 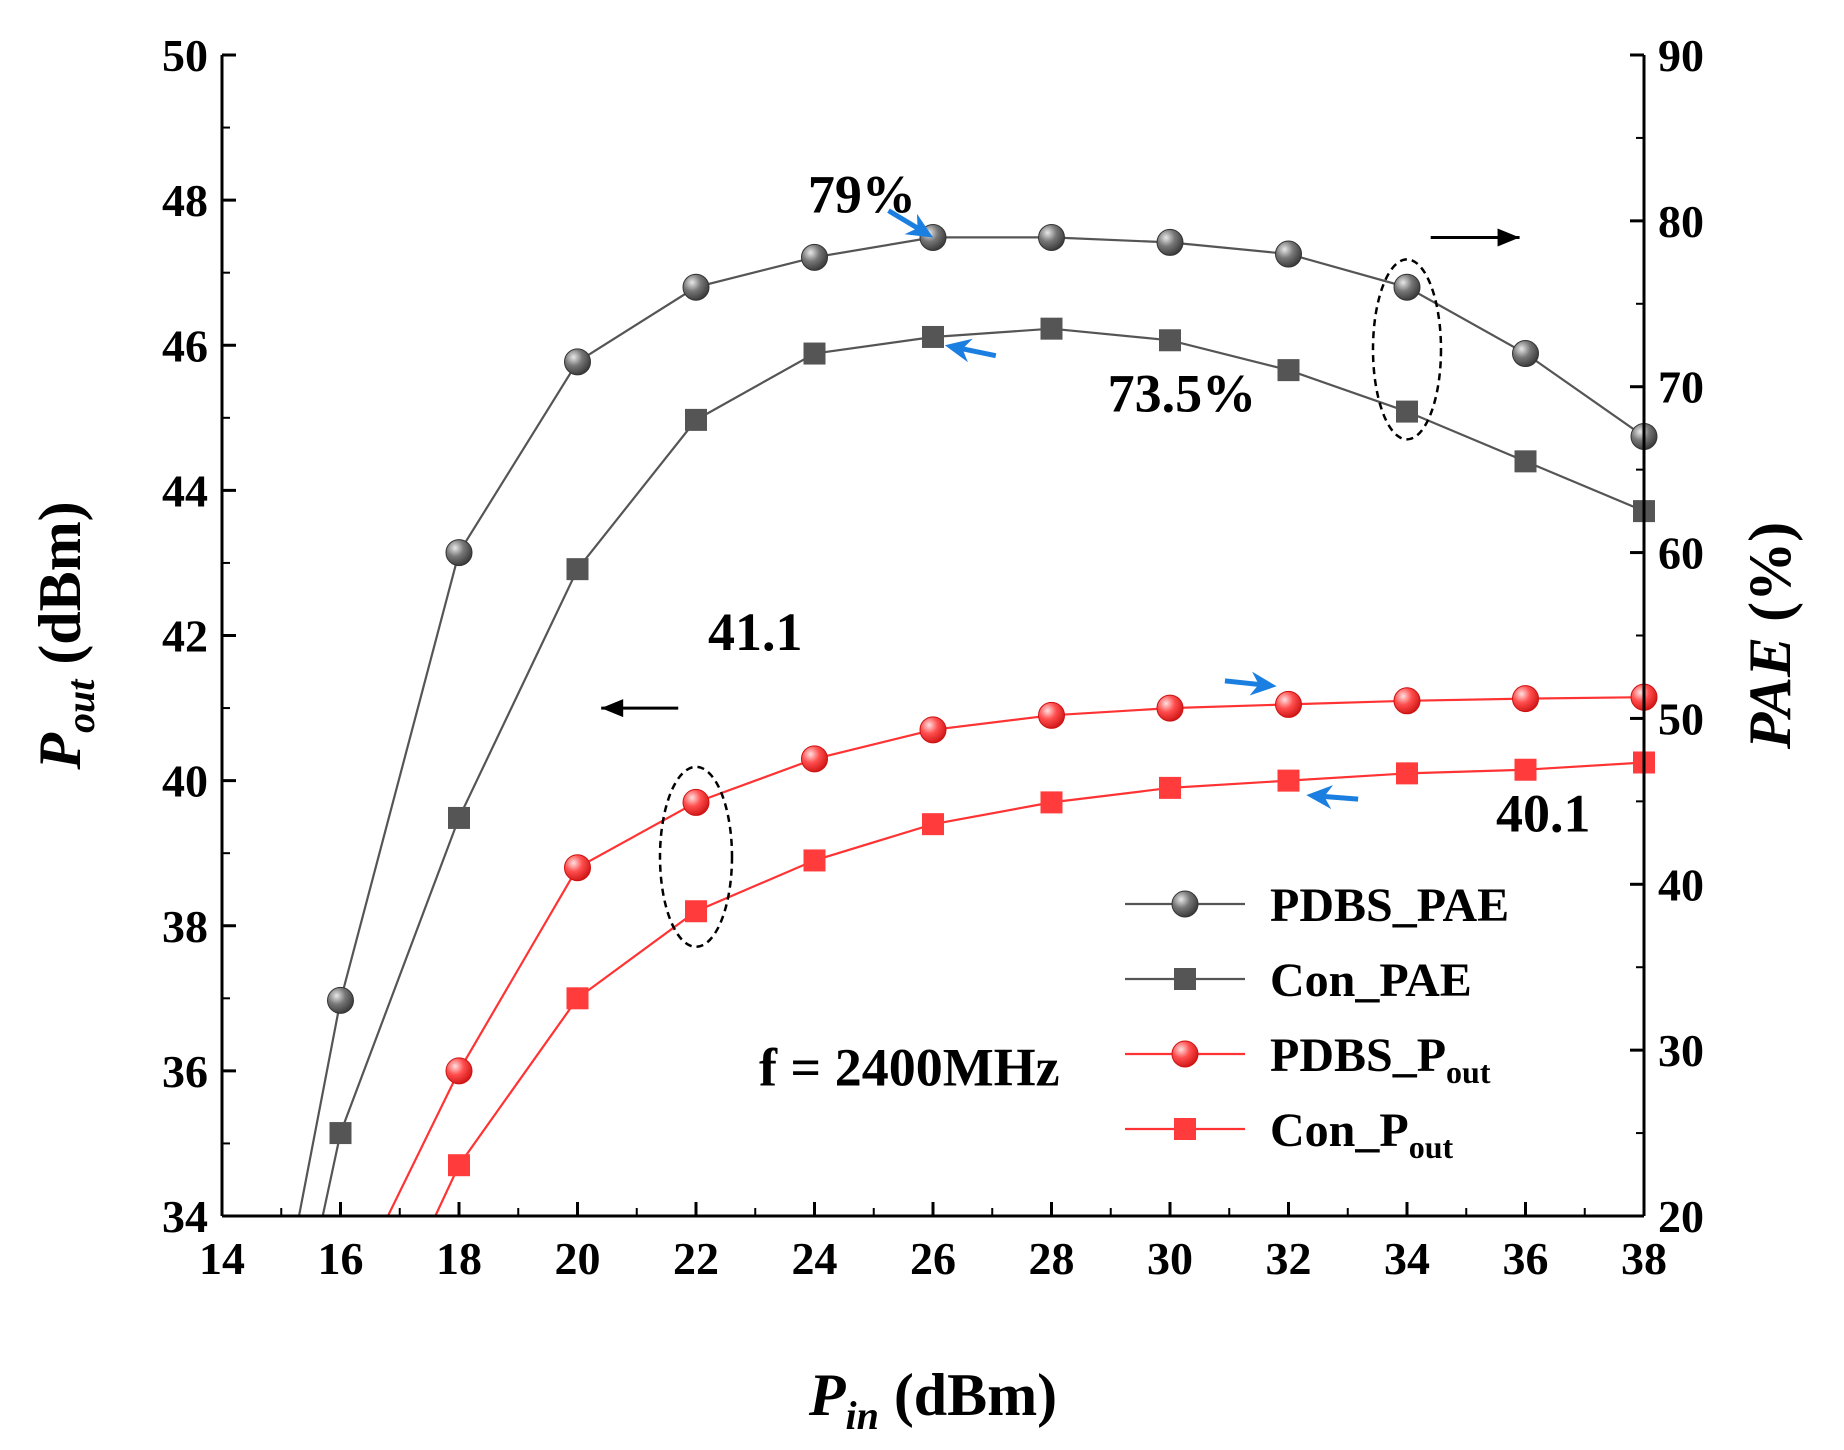 I want to click on x-tick-label: 16, so click(x=341, y=1258).